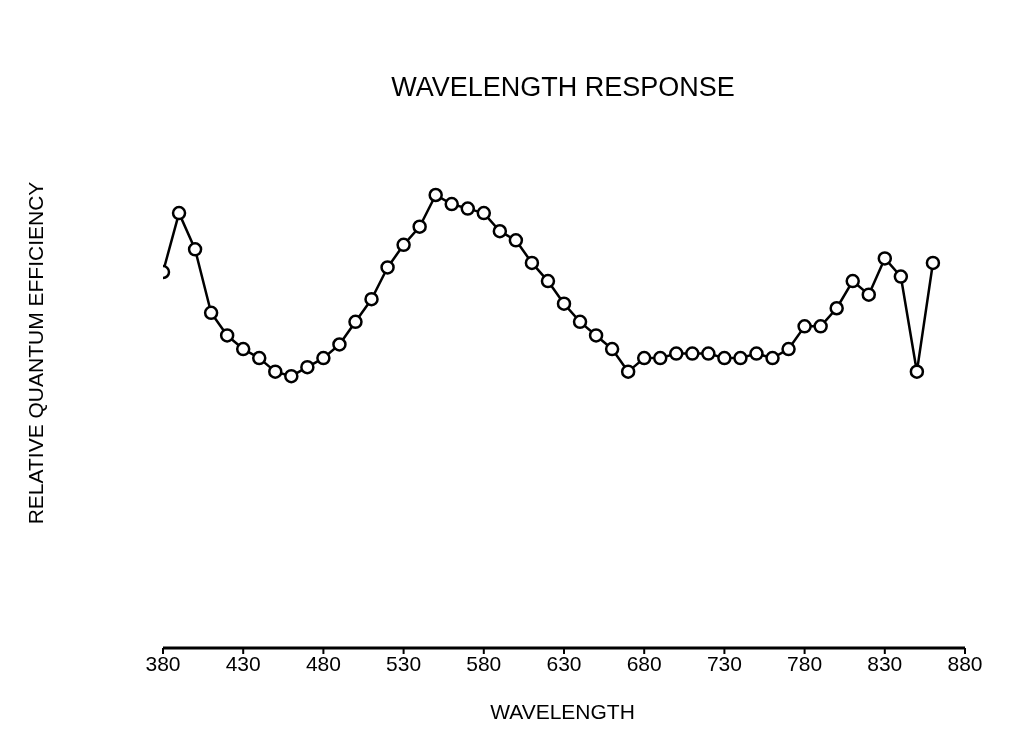 Image resolution: width=1031 pixels, height=744 pixels. What do you see at coordinates (484, 663) in the screenshot?
I see `x-tick-label: 580` at bounding box center [484, 663].